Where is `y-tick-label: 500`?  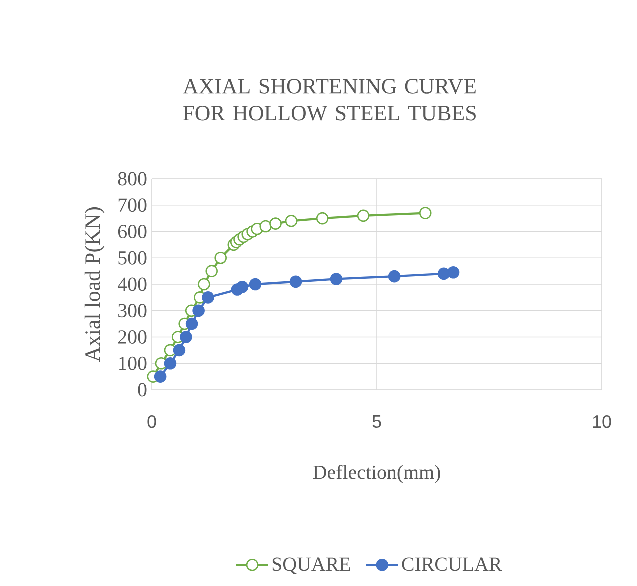
y-tick-label: 500 is located at coordinates (132, 258).